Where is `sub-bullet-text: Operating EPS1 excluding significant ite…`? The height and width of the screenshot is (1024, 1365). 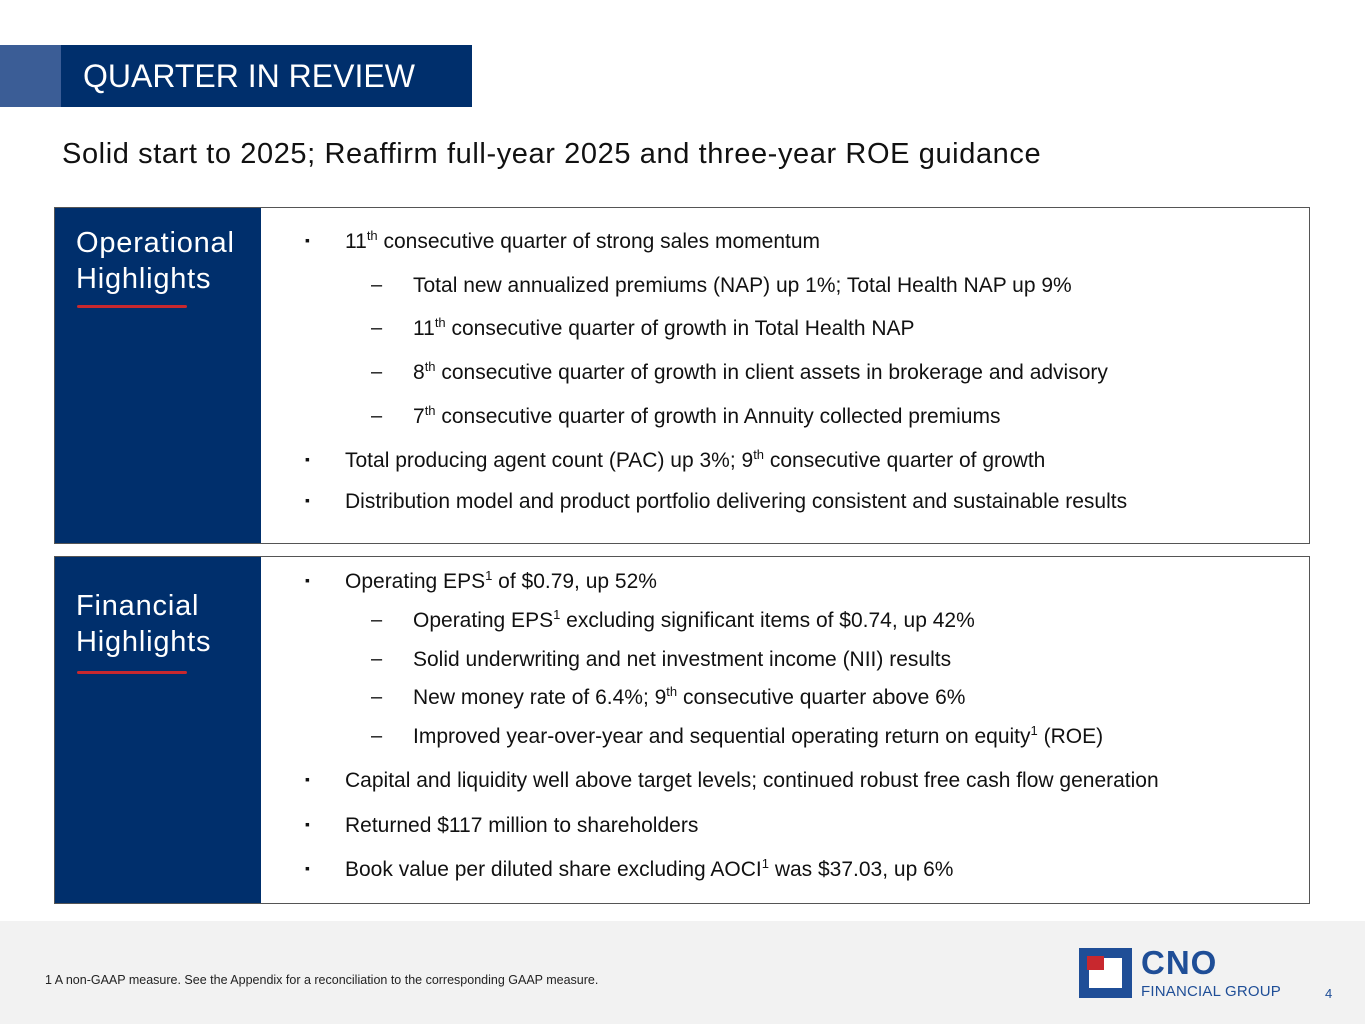 sub-bullet-text: Operating EPS1 excluding significant ite… is located at coordinates (694, 619).